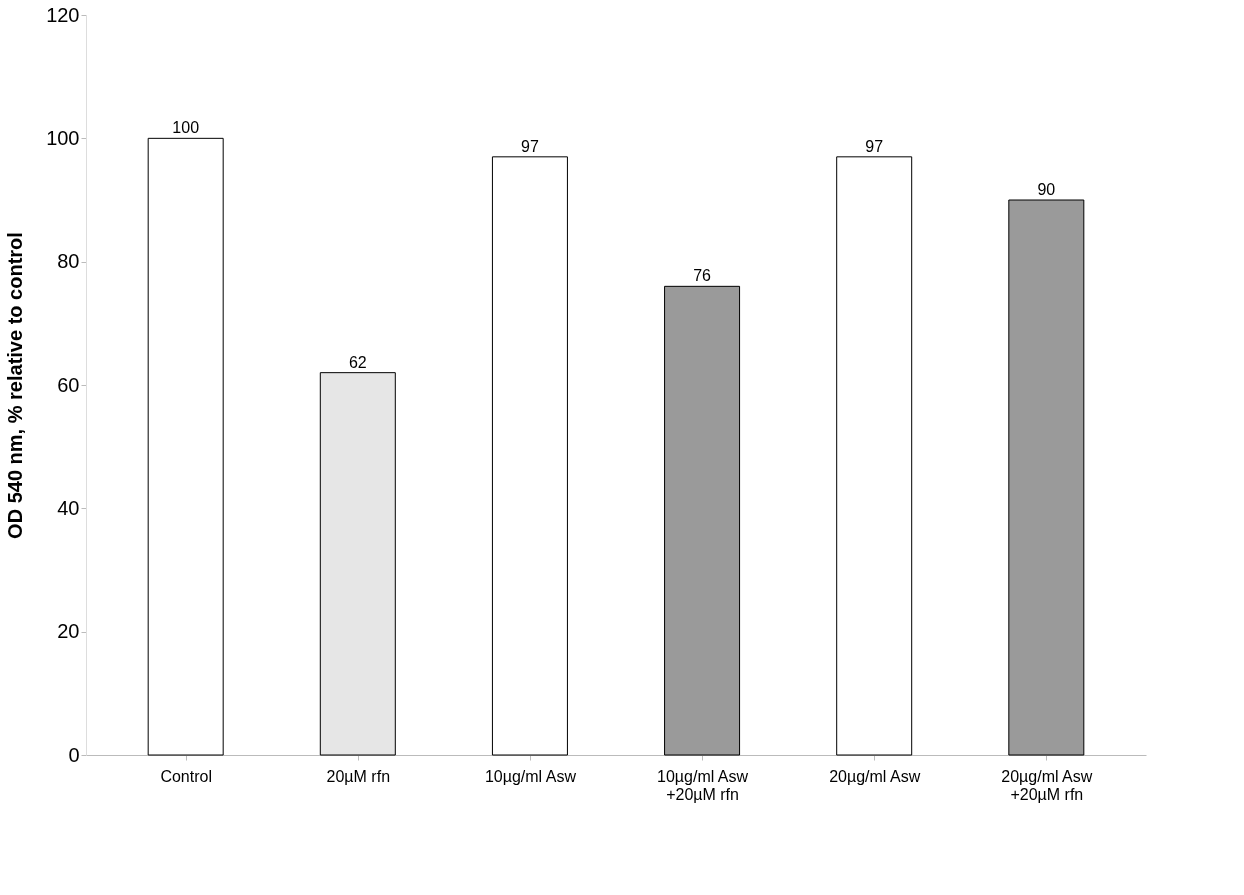 This screenshot has width=1244, height=895. Describe the element at coordinates (703, 785) in the screenshot. I see `x-tick-label: 10µg/ml Asw +20µM rfn` at that location.